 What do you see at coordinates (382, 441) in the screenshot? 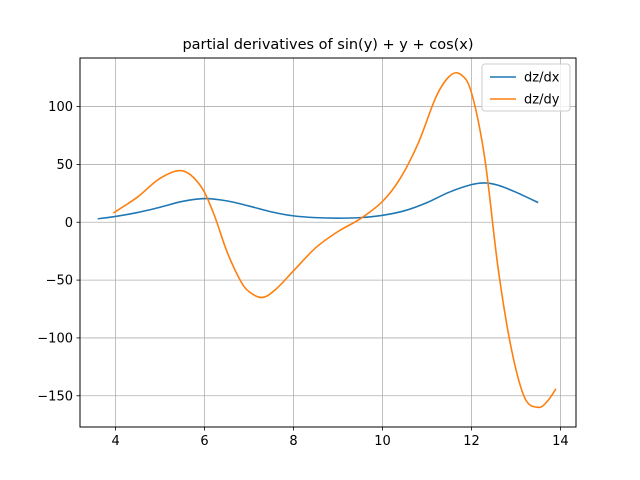
I see `x-tick-label: 10` at bounding box center [382, 441].